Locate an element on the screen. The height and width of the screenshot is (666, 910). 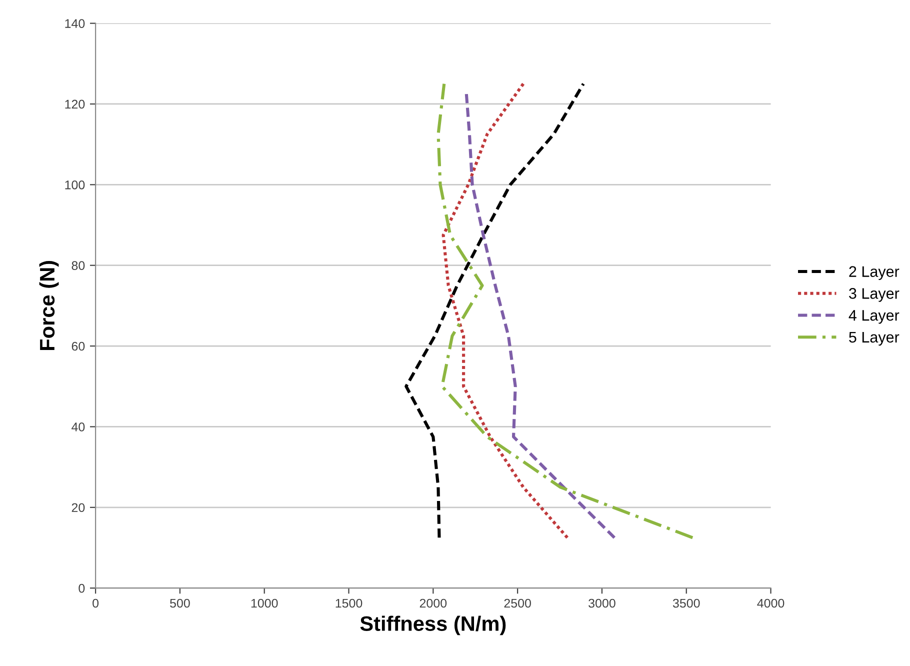
x-tick-label: 2500 is located at coordinates (517, 603).